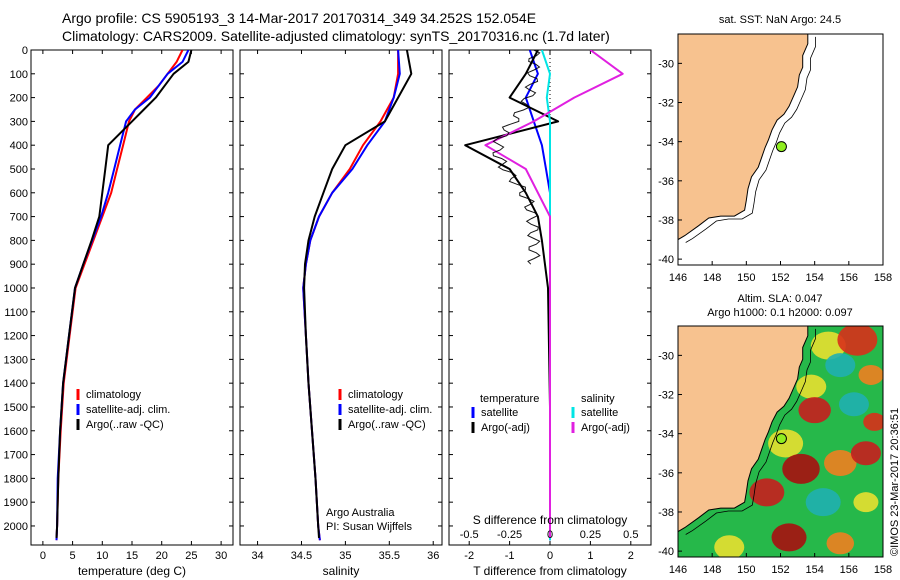 The width and height of the screenshot is (900, 580). What do you see at coordinates (16, 503) in the screenshot?
I see `y-tick-label: 1900` at bounding box center [16, 503].